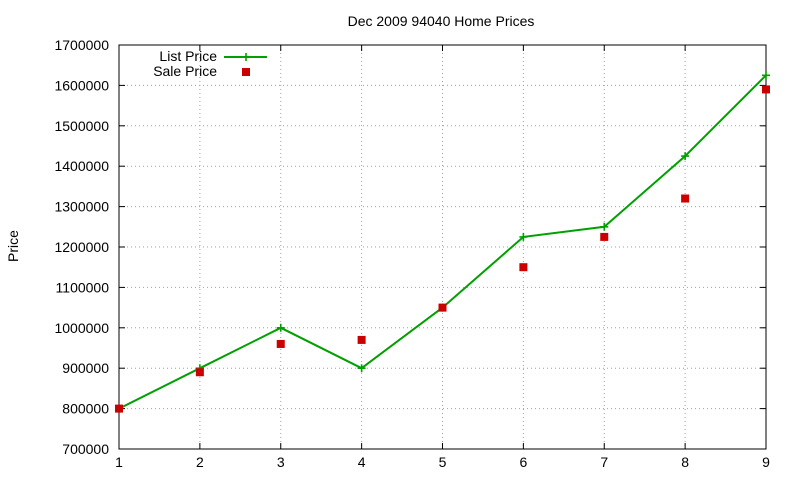  What do you see at coordinates (362, 462) in the screenshot?
I see `x-tick-label: 4` at bounding box center [362, 462].